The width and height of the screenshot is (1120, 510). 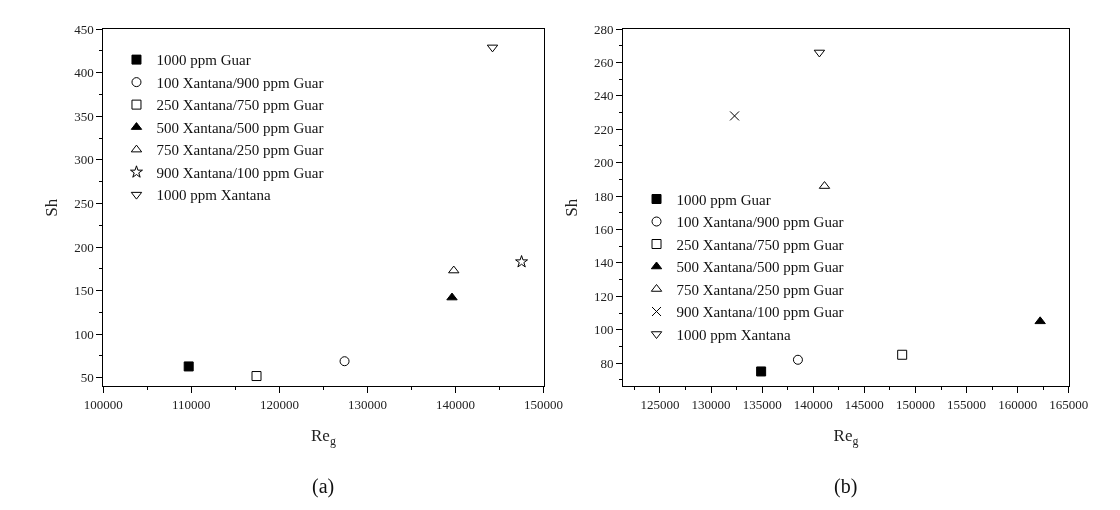 What do you see at coordinates (604, 29) in the screenshot?
I see `y-tick-label: 280` at bounding box center [604, 29].